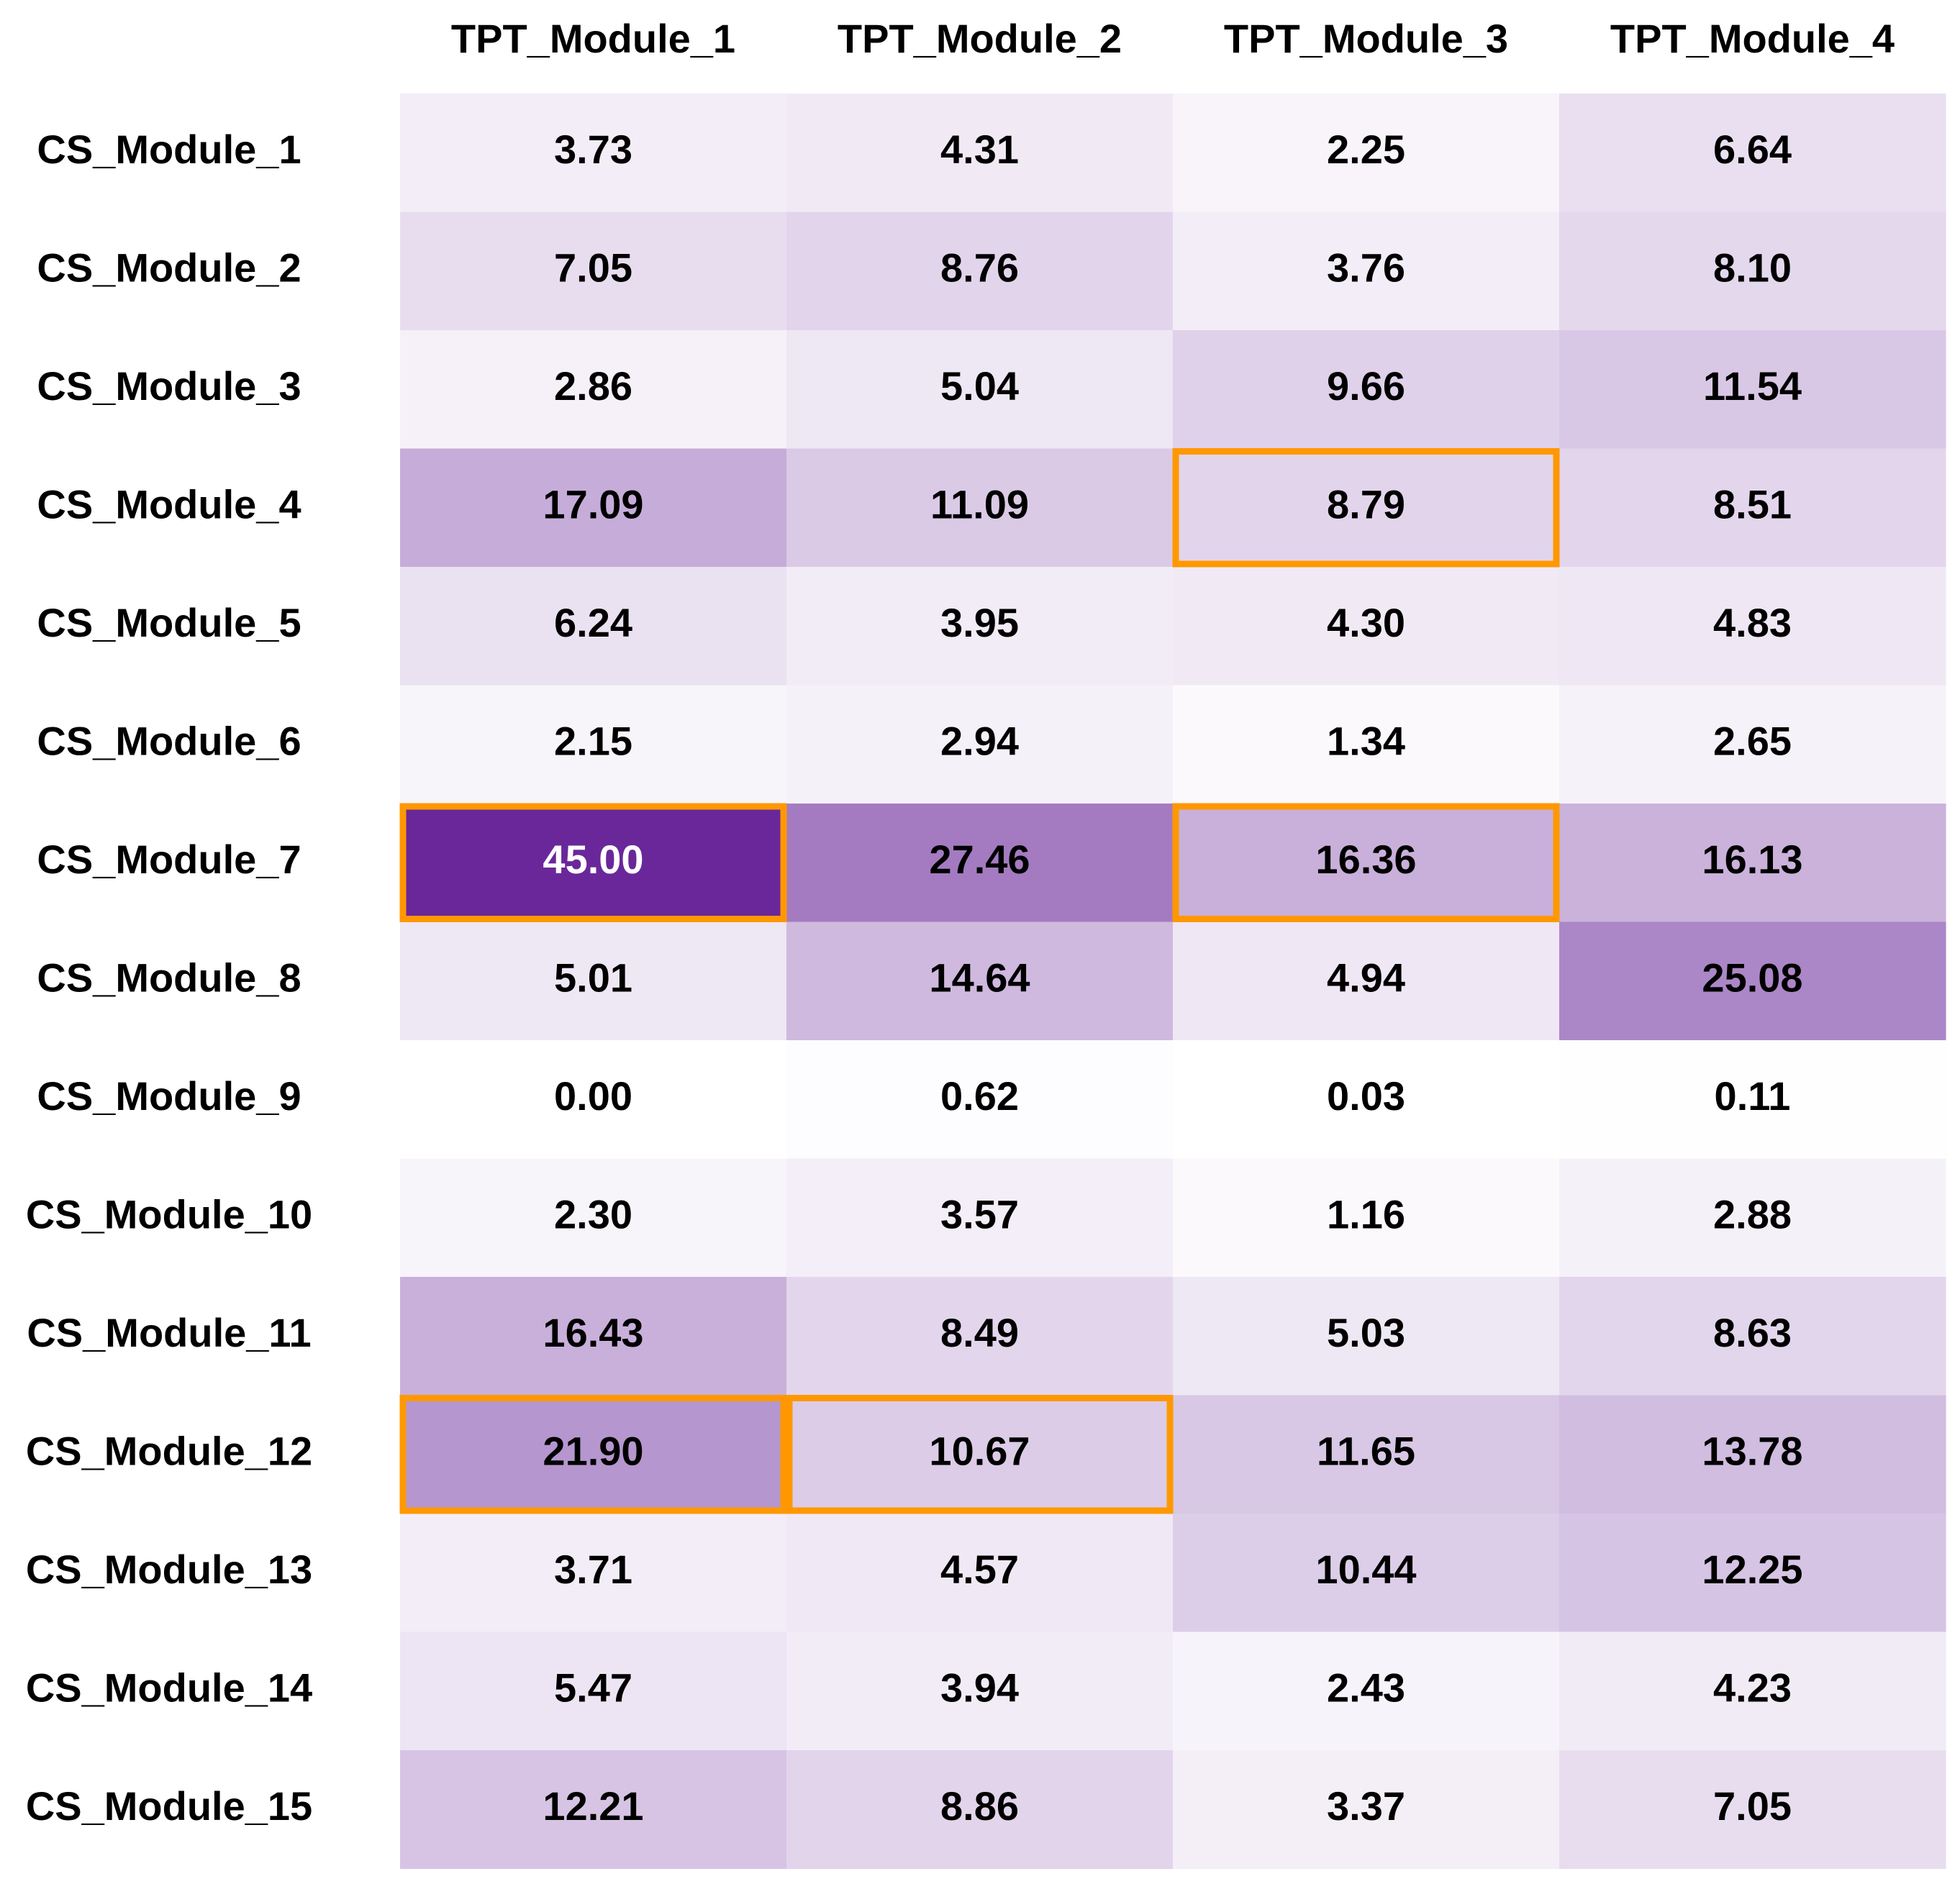  I want to click on cell-value-label: 1.34, so click(1366, 741).